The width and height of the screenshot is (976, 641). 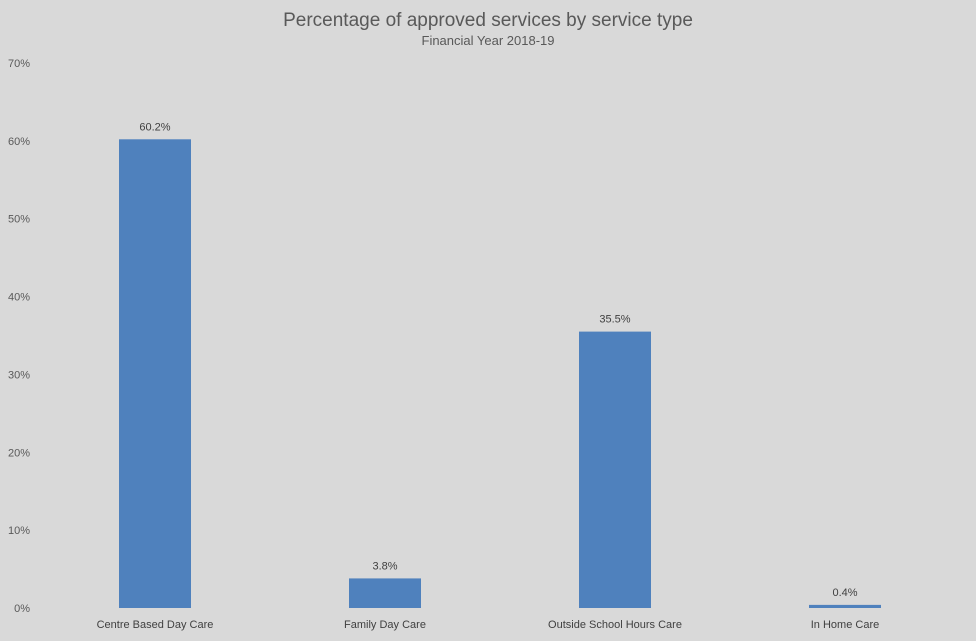 What do you see at coordinates (19, 64) in the screenshot?
I see `y-tick-label: 70%` at bounding box center [19, 64].